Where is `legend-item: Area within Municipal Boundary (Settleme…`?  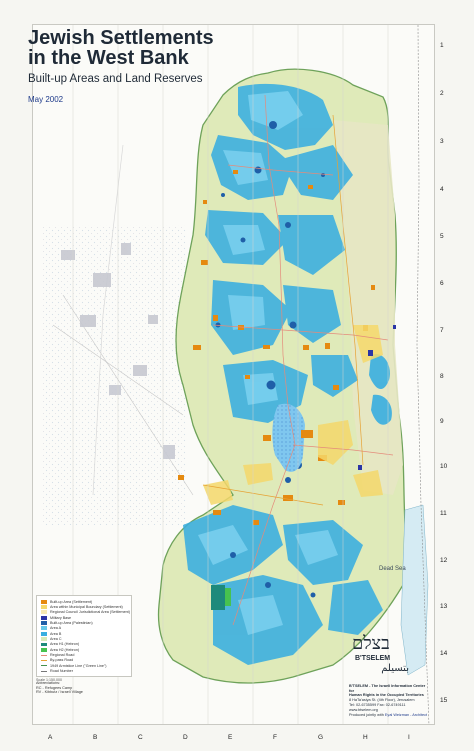
legend-item: Area within Municipal Boundary (Settleme… is located at coordinates (84, 606).